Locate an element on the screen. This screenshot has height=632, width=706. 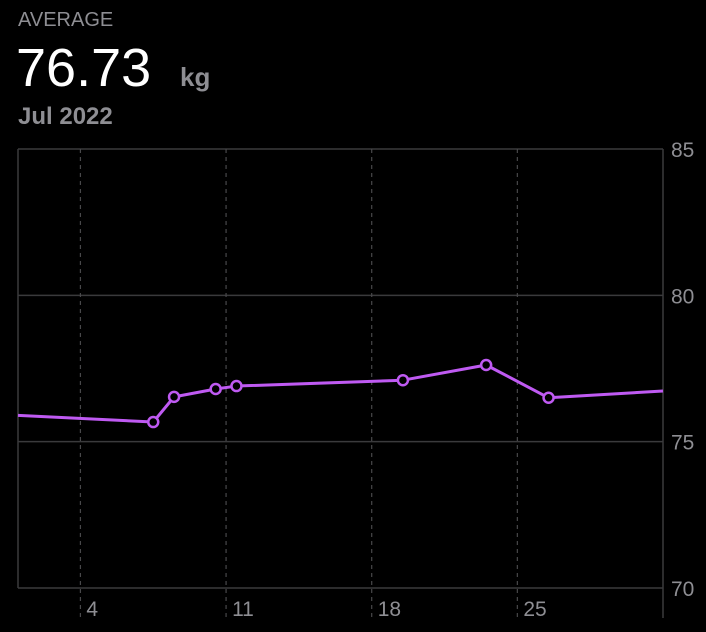
y-tick-label: 80 is located at coordinates (682, 296).